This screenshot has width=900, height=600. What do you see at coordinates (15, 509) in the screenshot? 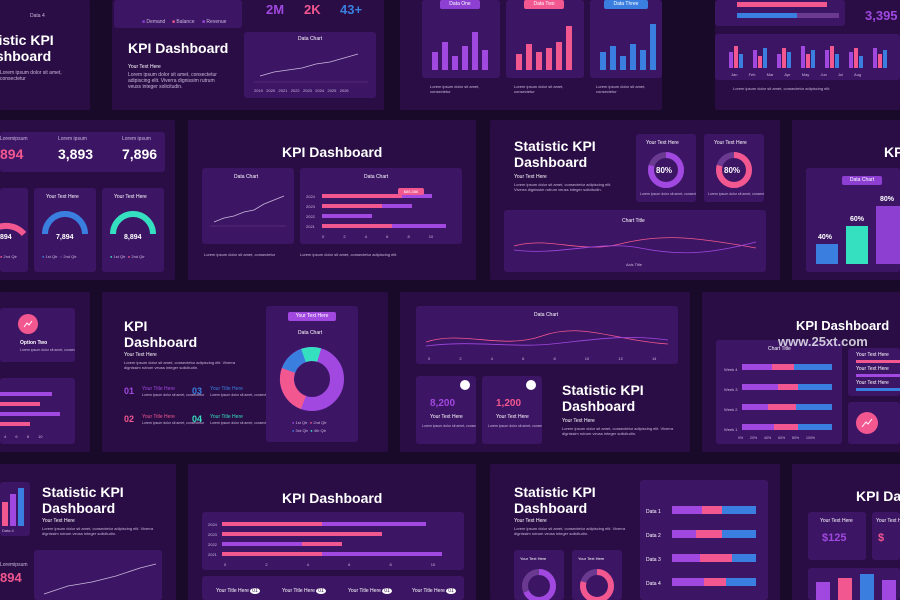
I see `r4-mini-bars-card: Data 4` at bounding box center [15, 509].